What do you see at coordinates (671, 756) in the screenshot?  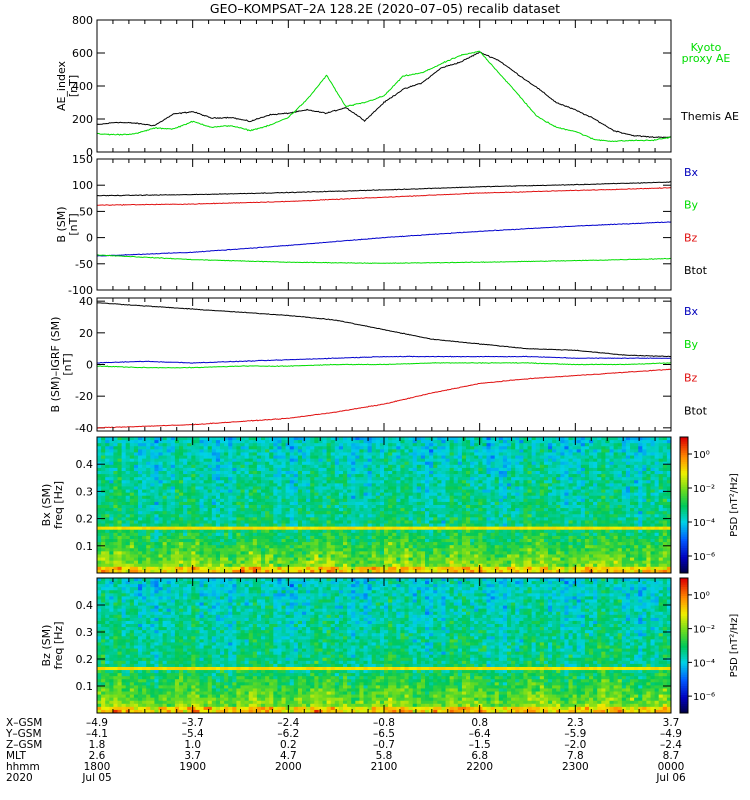 I see `ephemeris-value: 8.7` at bounding box center [671, 756].